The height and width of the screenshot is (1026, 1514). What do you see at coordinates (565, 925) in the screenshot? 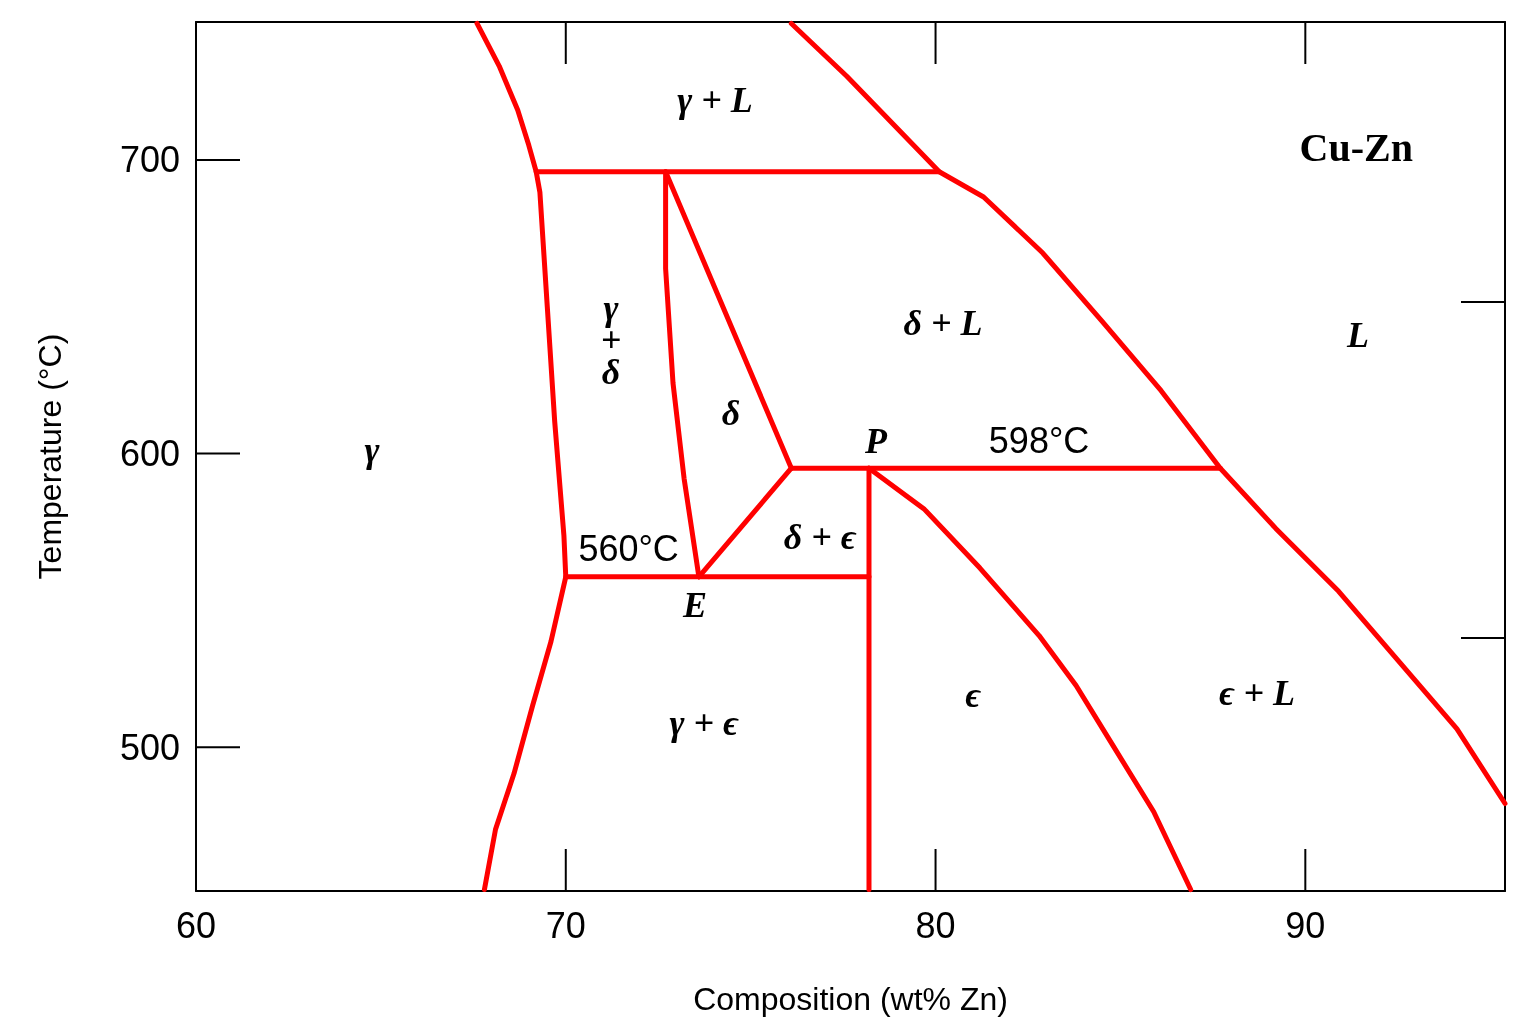
I see `x-tick-label: 70` at bounding box center [565, 925].